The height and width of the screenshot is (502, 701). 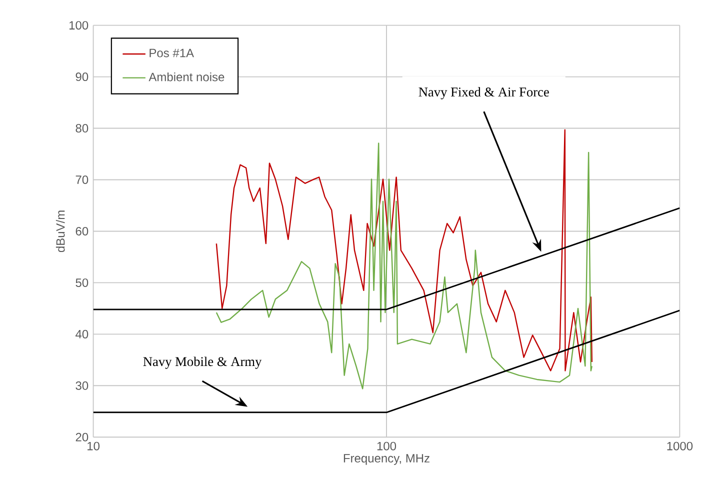 What do you see at coordinates (202, 362) in the screenshot?
I see `annotation: Navy Mobile & Army` at bounding box center [202, 362].